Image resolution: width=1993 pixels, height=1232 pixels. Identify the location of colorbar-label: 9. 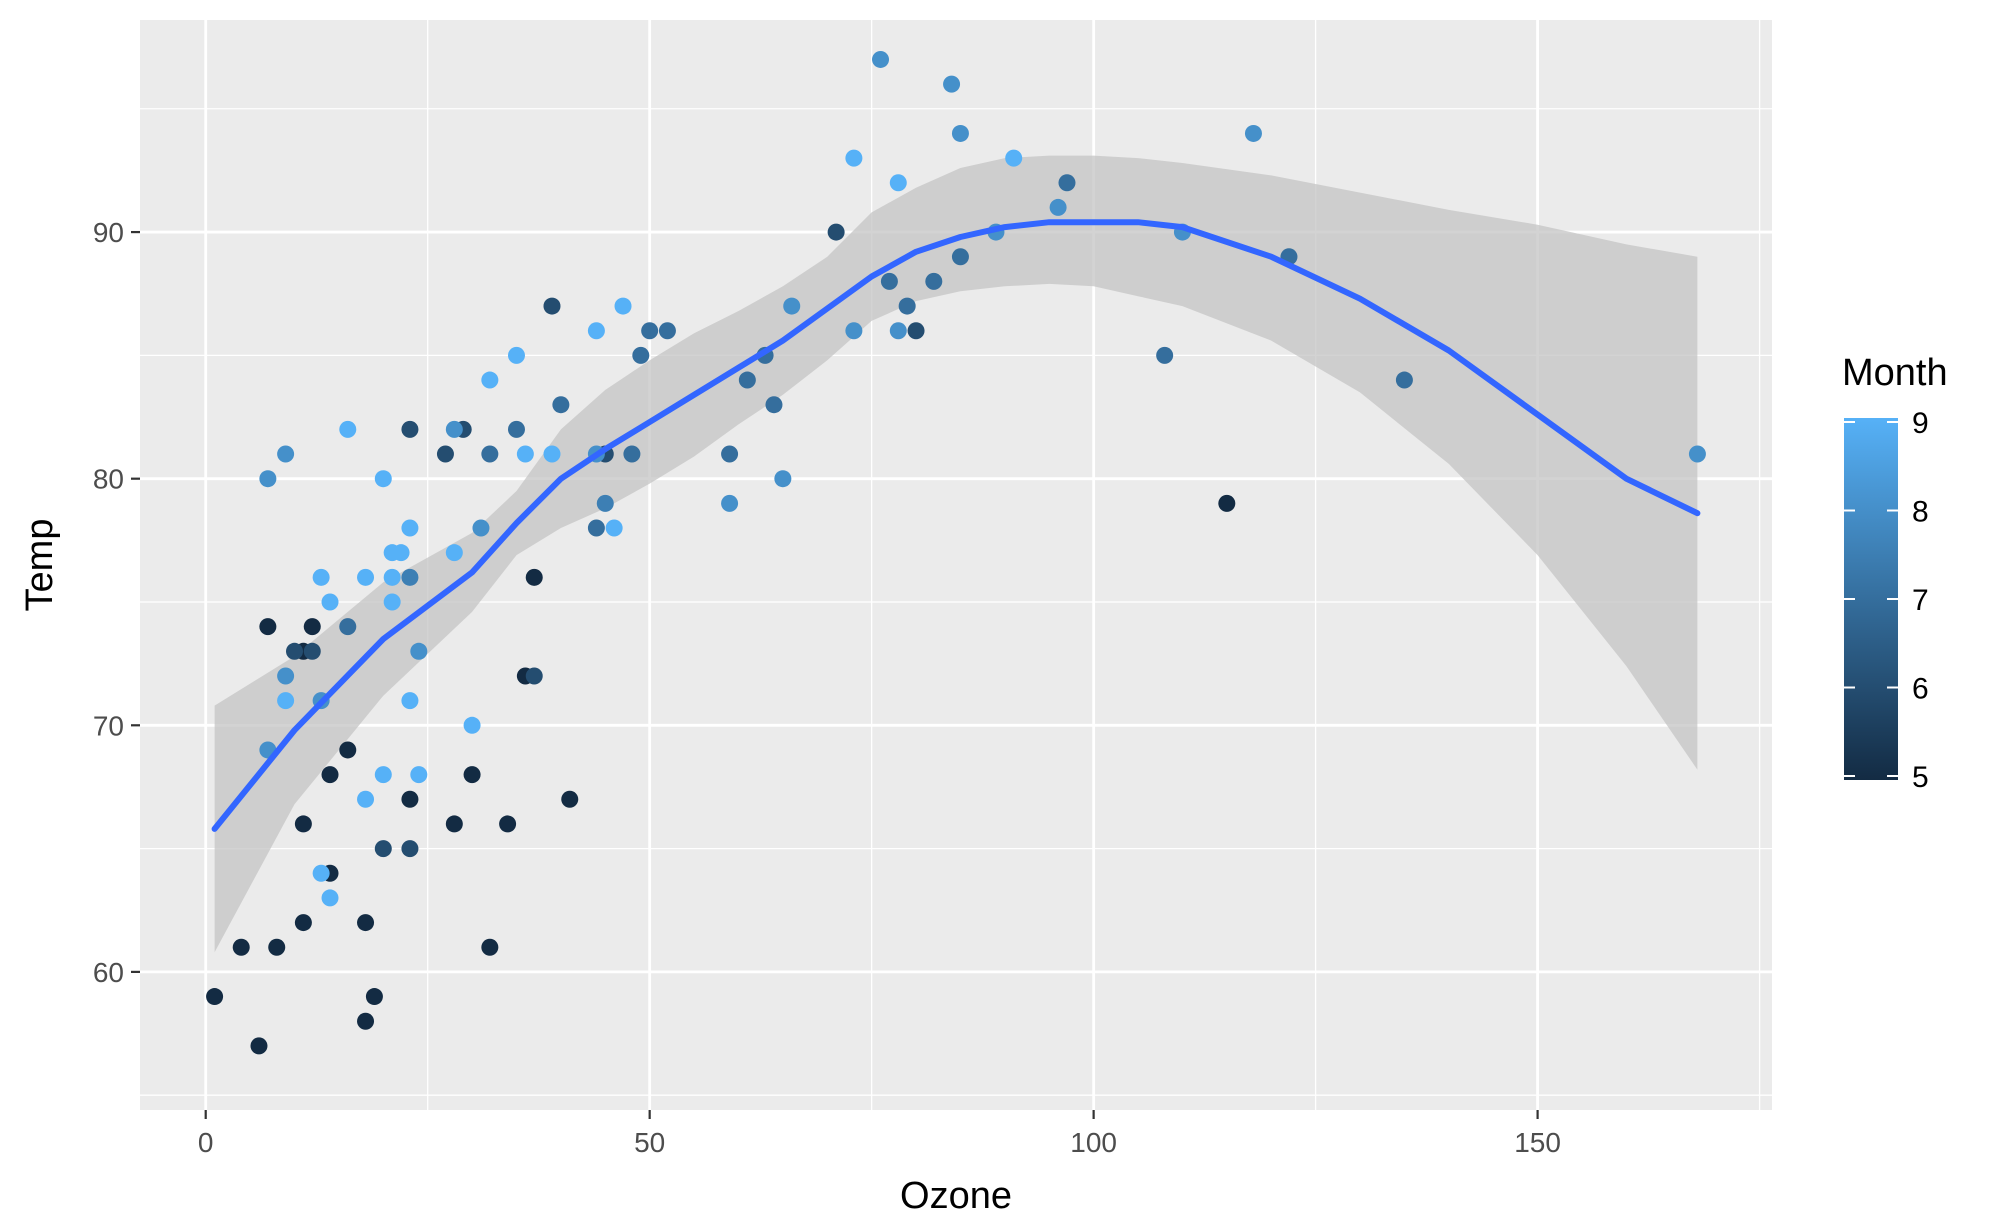
(1920, 423).